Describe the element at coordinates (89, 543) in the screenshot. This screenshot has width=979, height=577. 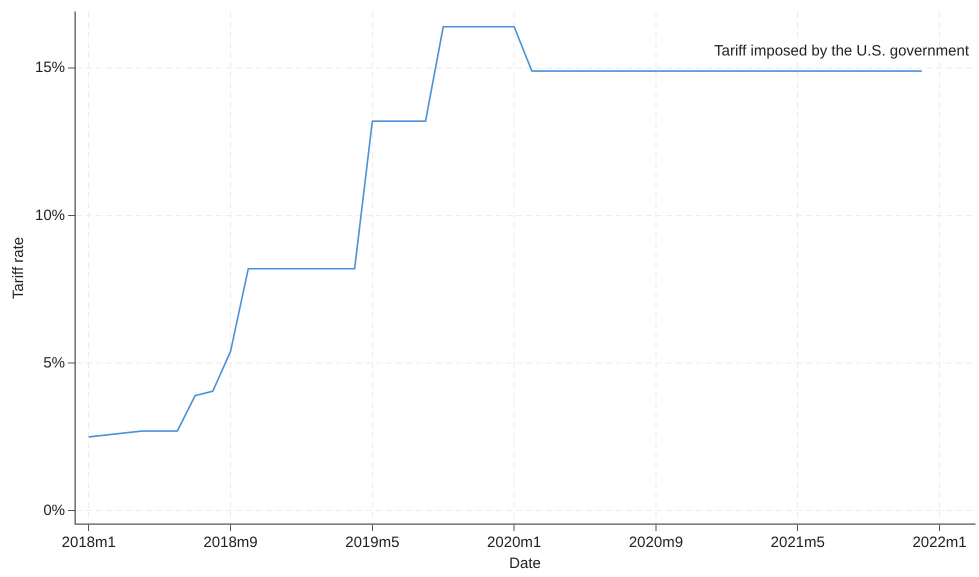
I see `x-tick-label: 2018m1` at that location.